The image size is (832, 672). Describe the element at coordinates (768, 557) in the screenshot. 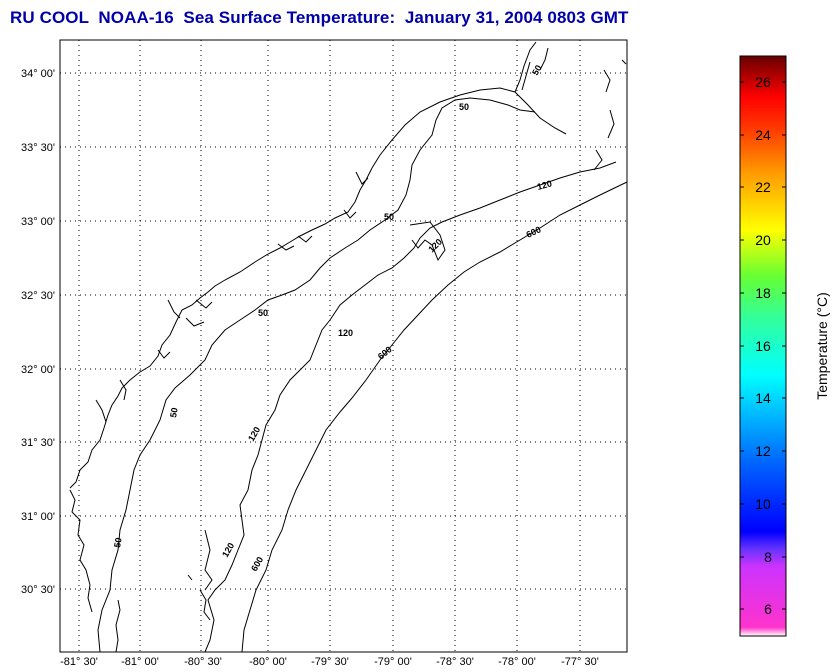

I see `colorbar-tick-label: 8` at that location.